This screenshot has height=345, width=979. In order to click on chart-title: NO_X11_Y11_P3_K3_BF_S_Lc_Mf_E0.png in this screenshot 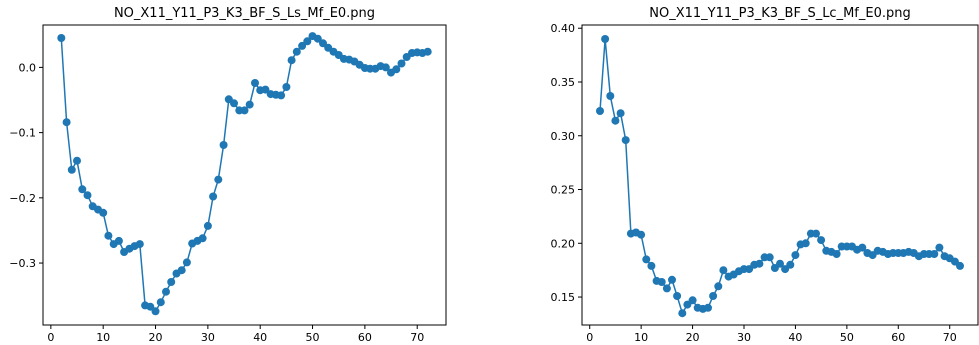, I will do `click(780, 13)`.